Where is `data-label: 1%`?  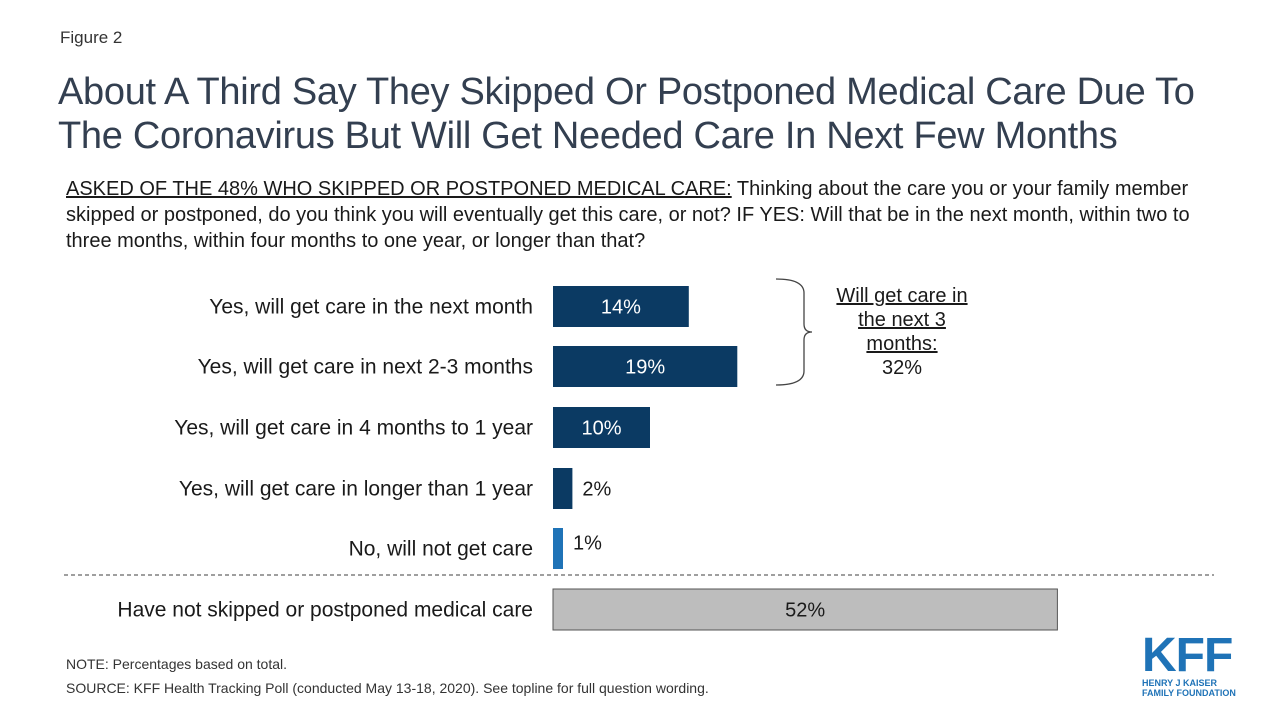
data-label: 1% is located at coordinates (587, 544).